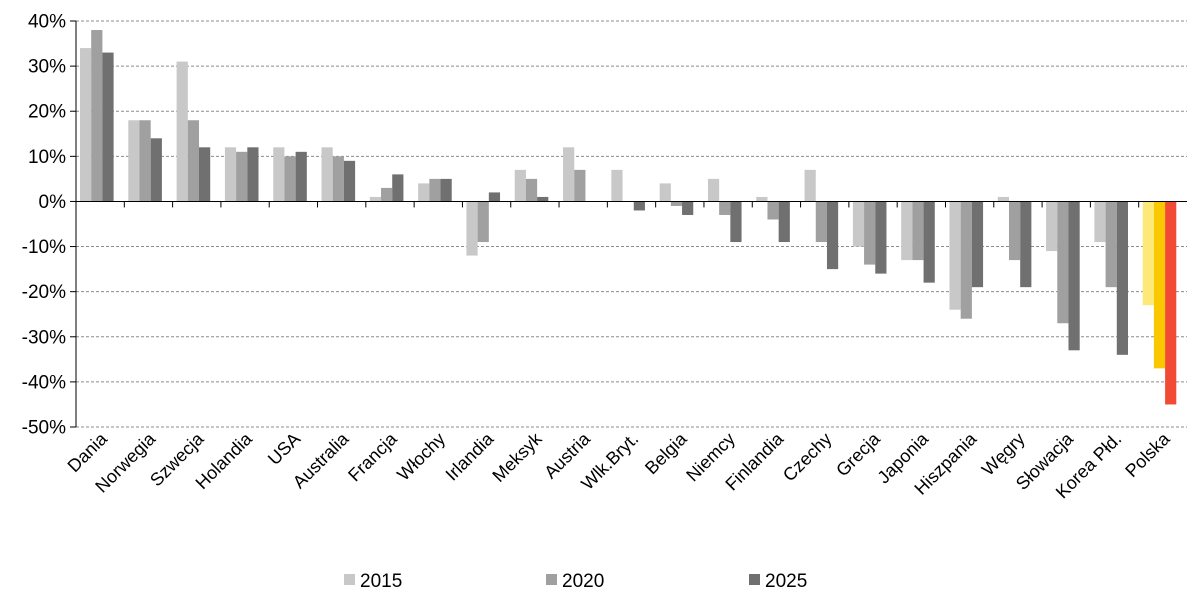  What do you see at coordinates (47, 112) in the screenshot?
I see `y-tick-label: 20%` at bounding box center [47, 112].